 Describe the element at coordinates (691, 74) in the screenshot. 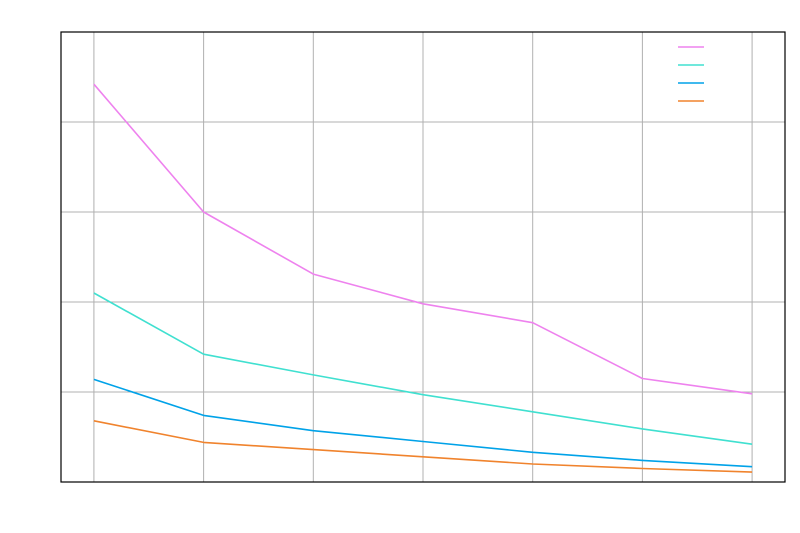

I see `legend` at that location.